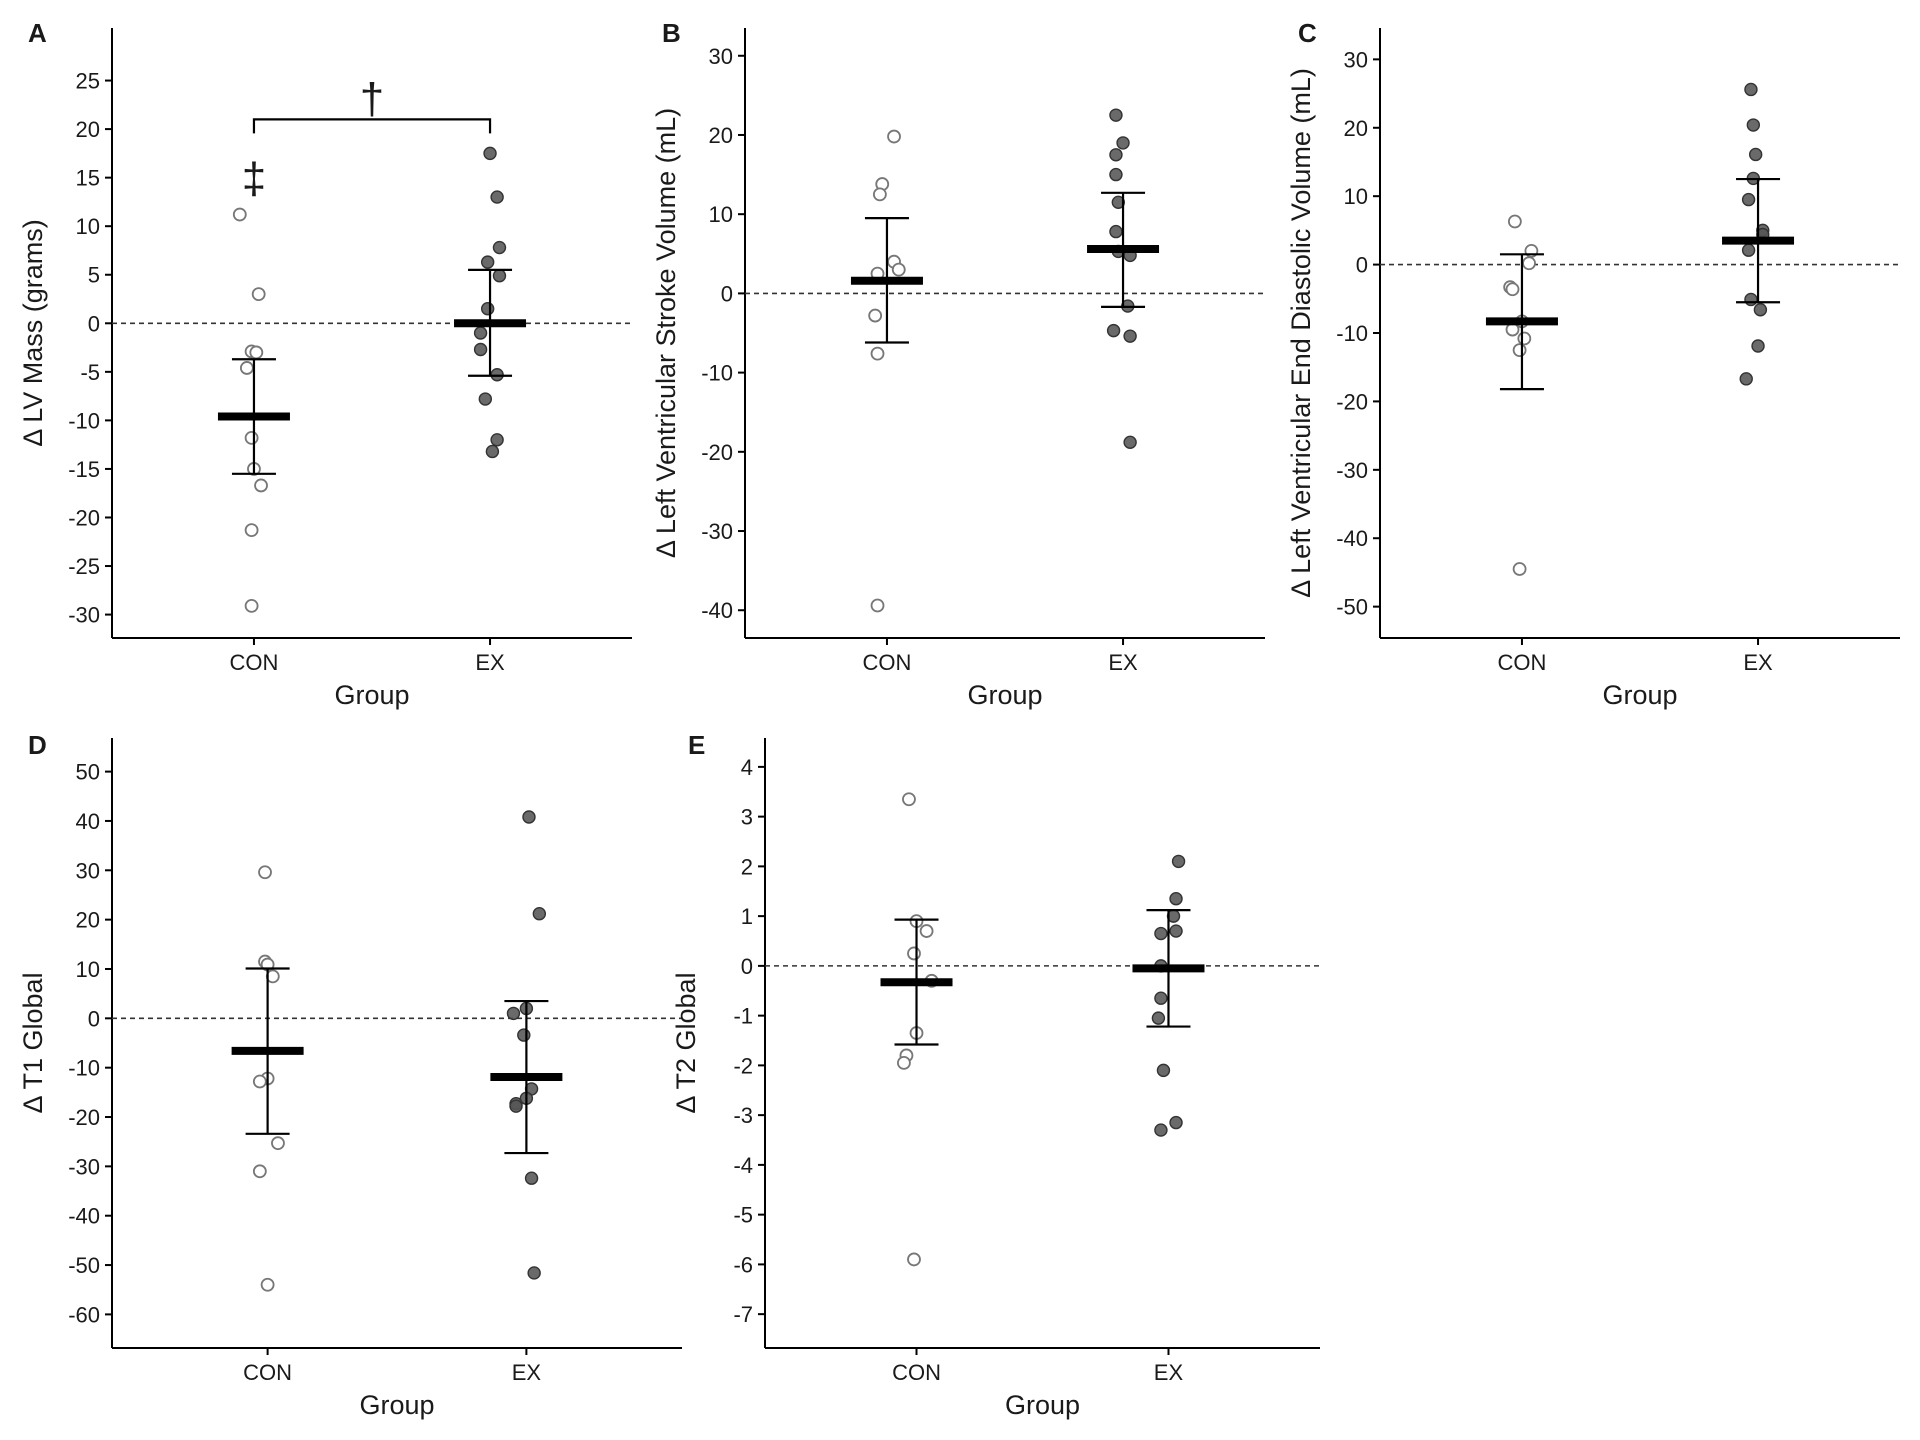 This screenshot has height=1440, width=1920. Describe the element at coordinates (743, 1215) in the screenshot. I see `y-tick-label: -5` at that location.